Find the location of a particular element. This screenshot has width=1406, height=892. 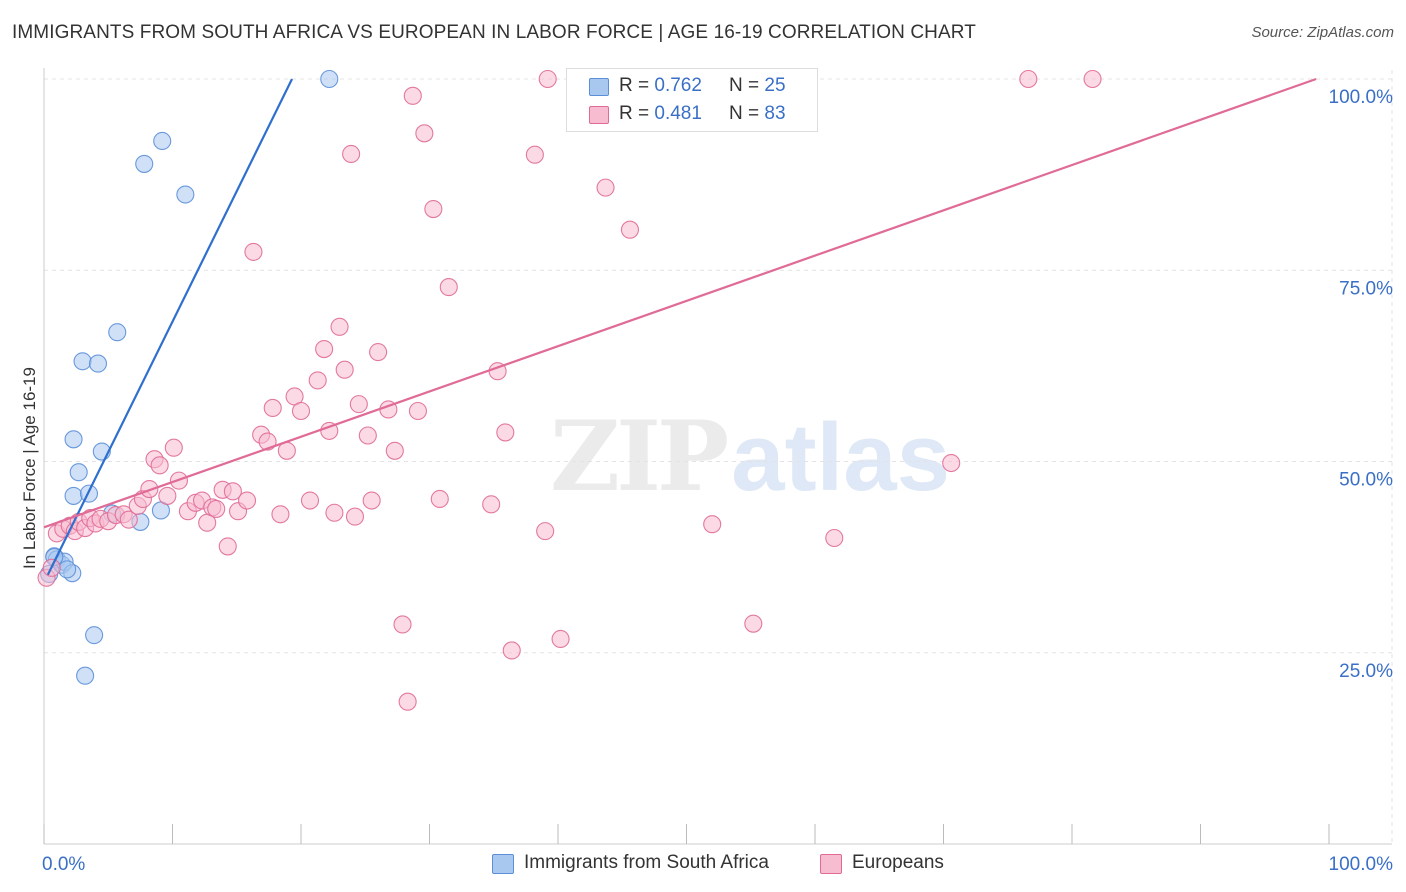

bottom-legend-swatch-europeans is located at coordinates (831, 864).